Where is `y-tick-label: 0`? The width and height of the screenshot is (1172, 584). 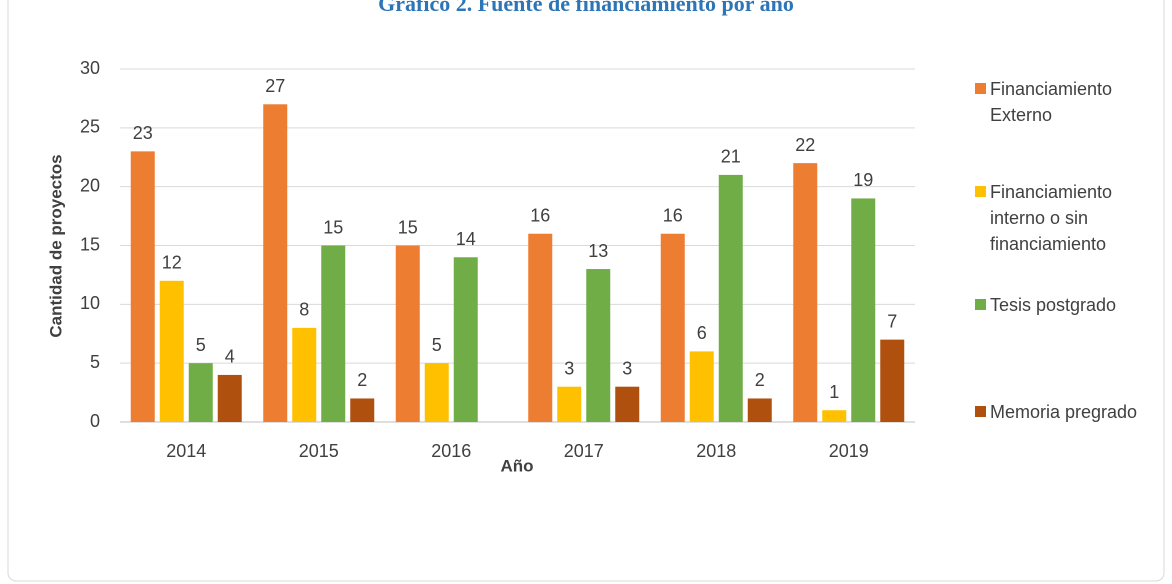
y-tick-label: 0 is located at coordinates (95, 421).